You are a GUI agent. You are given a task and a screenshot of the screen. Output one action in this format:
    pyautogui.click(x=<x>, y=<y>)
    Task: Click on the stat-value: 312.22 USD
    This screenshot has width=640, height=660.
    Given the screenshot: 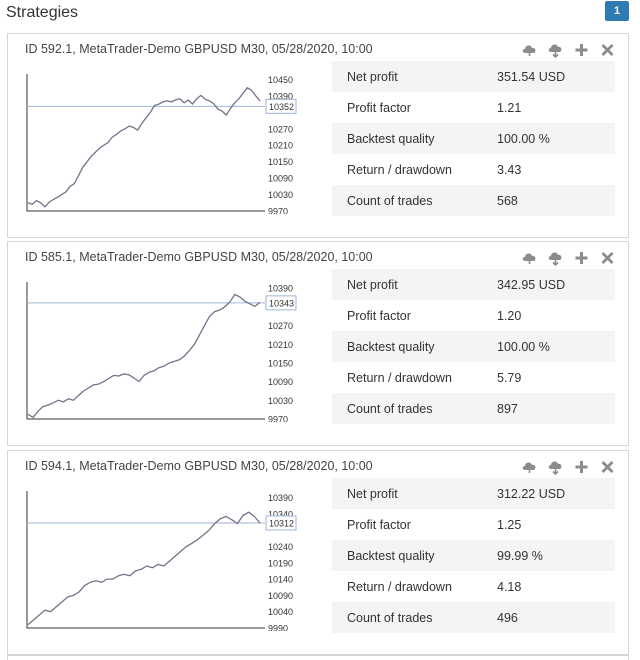 What is the action you would take?
    pyautogui.click(x=531, y=493)
    